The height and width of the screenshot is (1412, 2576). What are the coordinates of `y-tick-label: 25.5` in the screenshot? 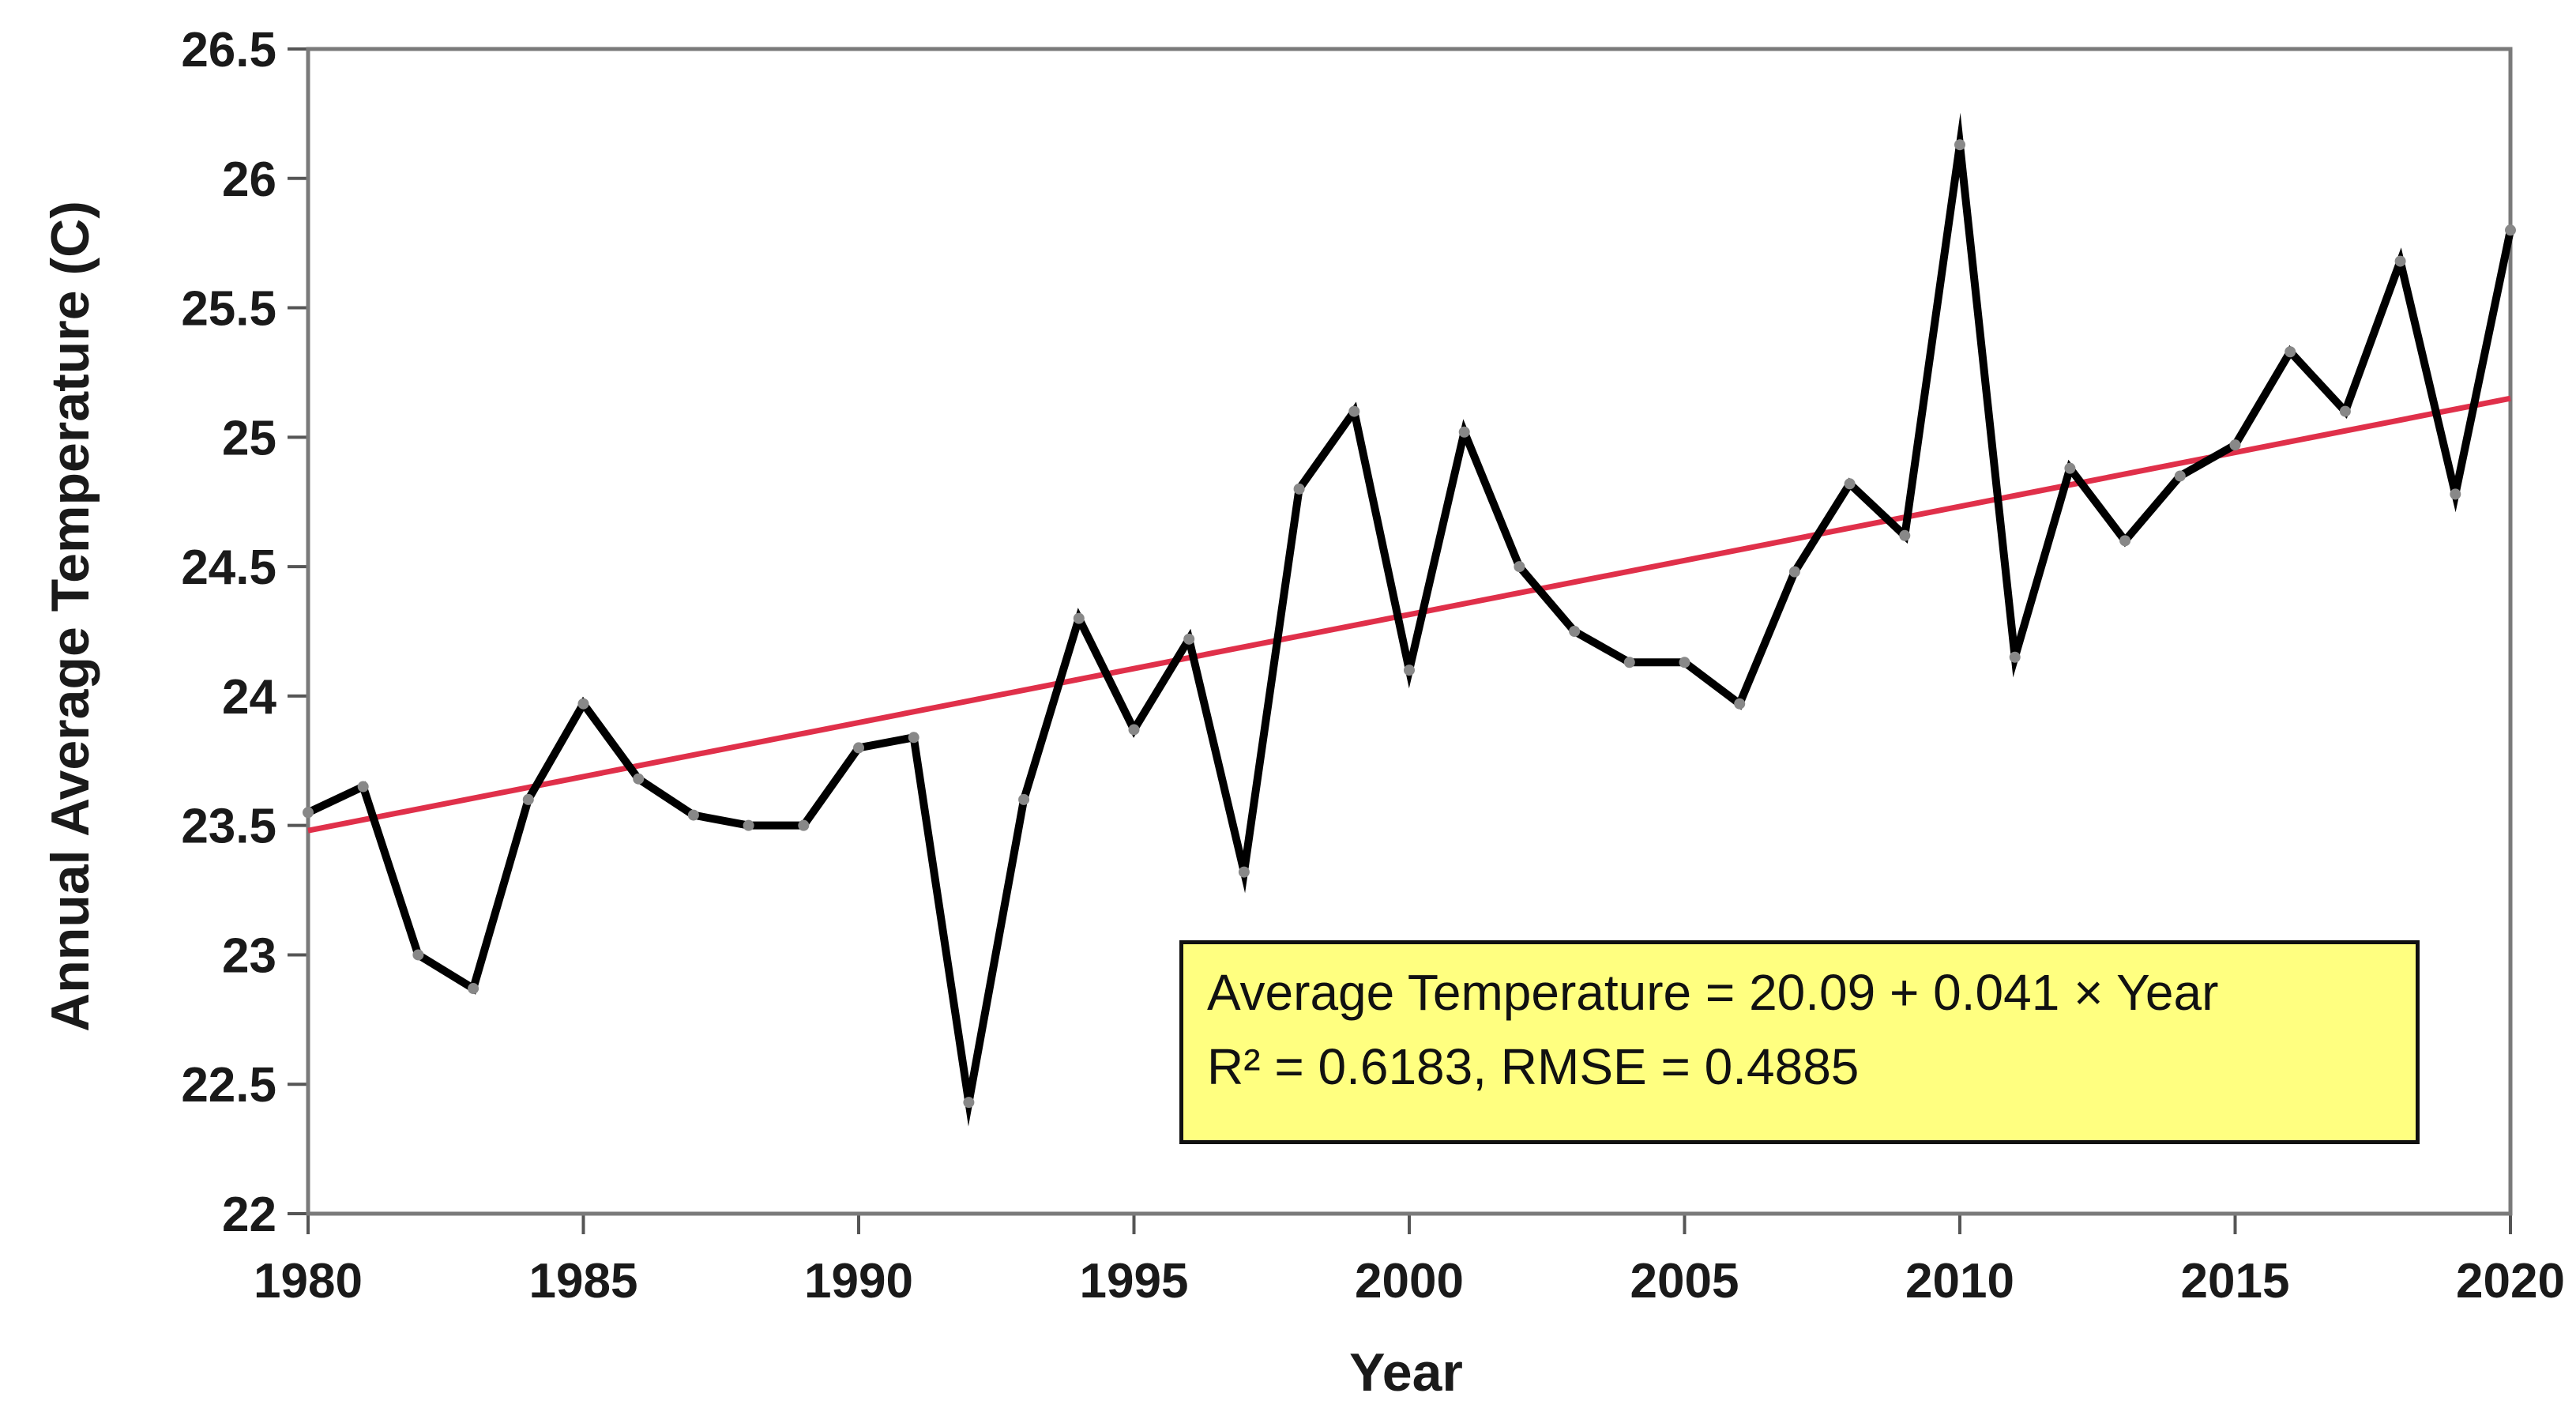 It's located at (229, 309).